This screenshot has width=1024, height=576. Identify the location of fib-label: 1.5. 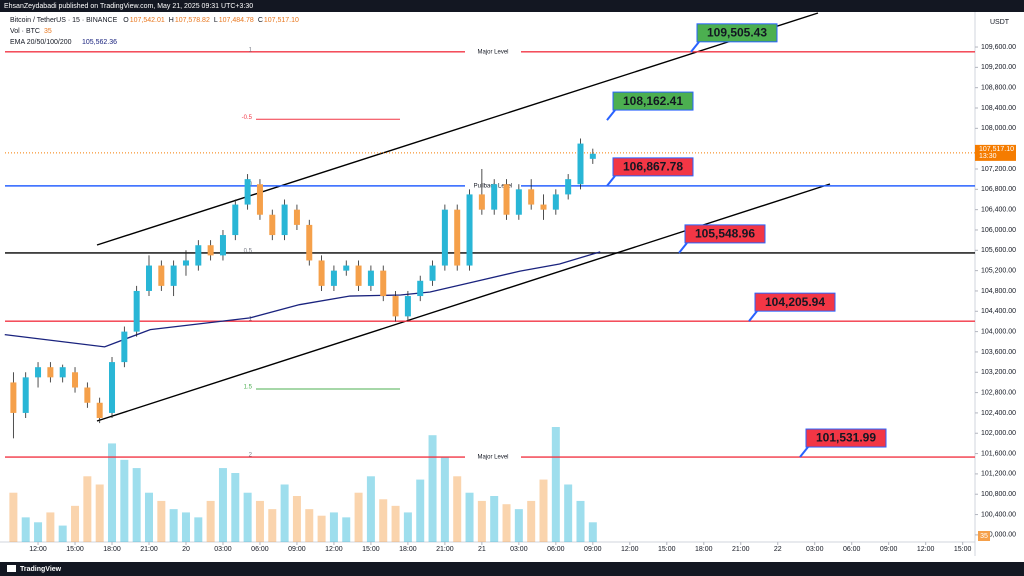
(248, 388).